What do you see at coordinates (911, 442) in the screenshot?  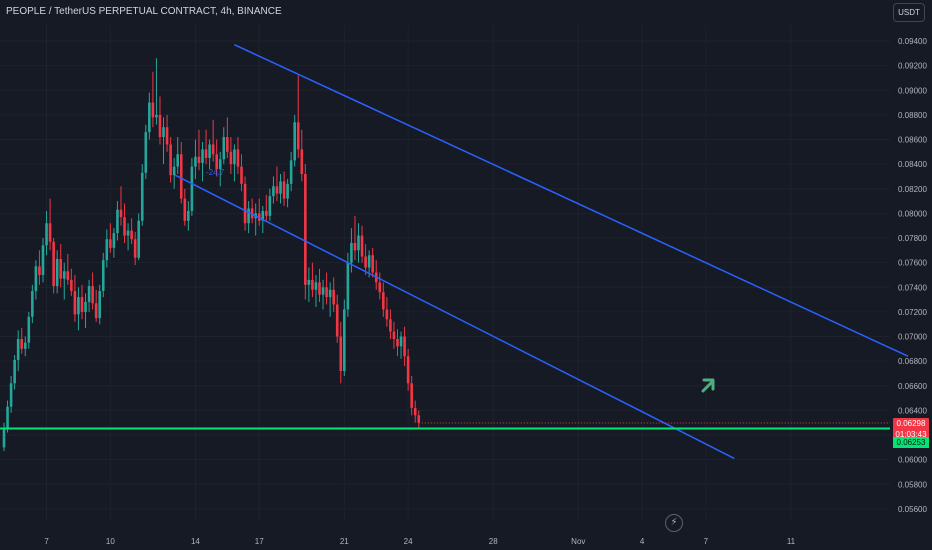 I see `support-price-badge: 0.06253` at bounding box center [911, 442].